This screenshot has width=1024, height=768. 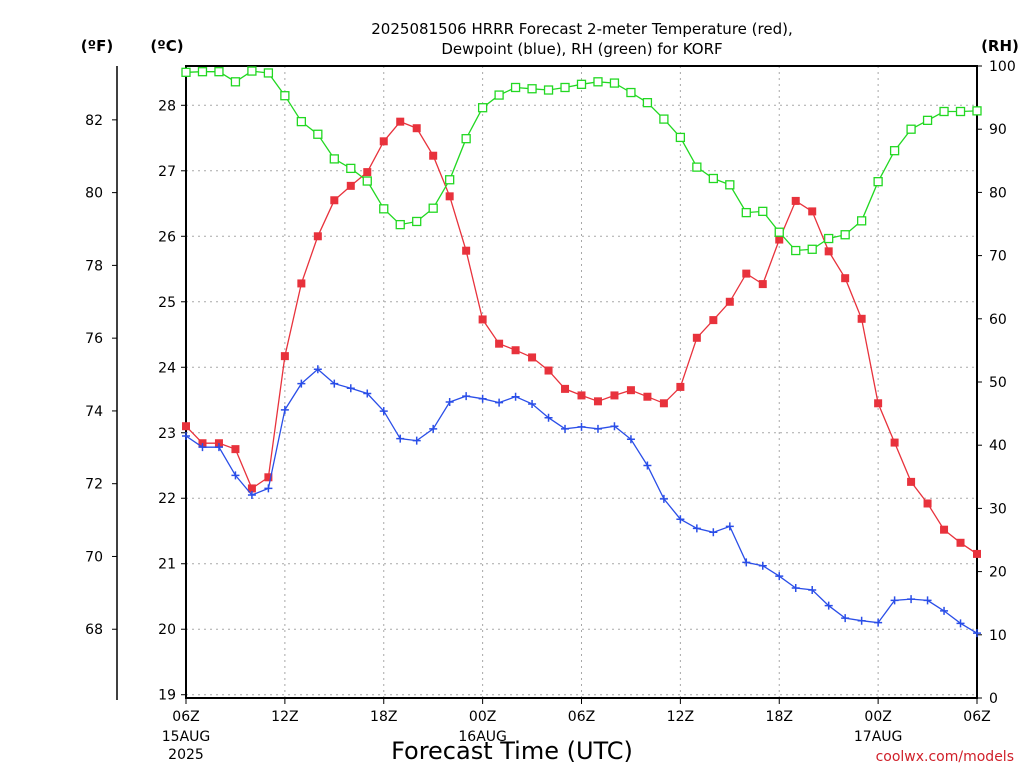 I want to click on celsius-tick-label: 20, so click(x=167, y=630).